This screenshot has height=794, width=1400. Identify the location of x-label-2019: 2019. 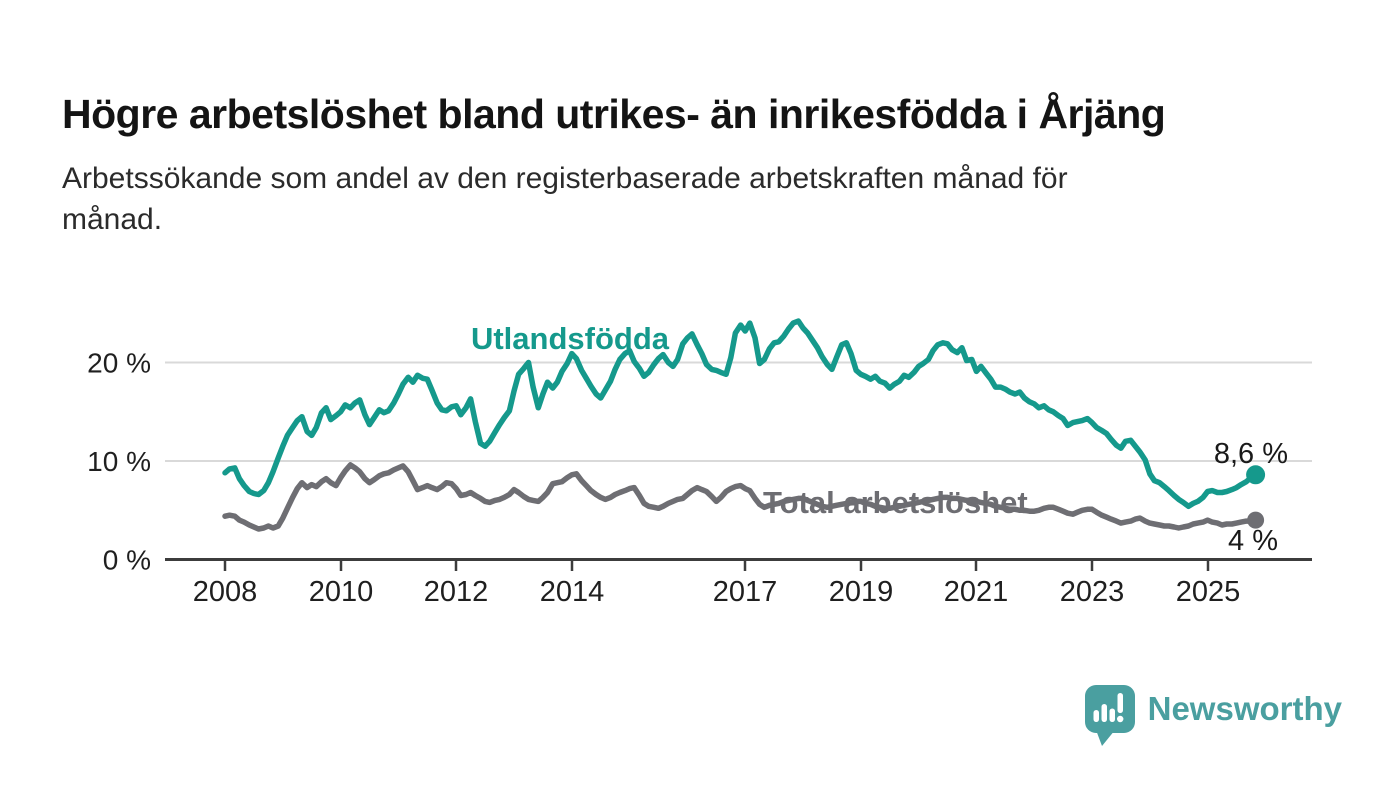
(861, 592).